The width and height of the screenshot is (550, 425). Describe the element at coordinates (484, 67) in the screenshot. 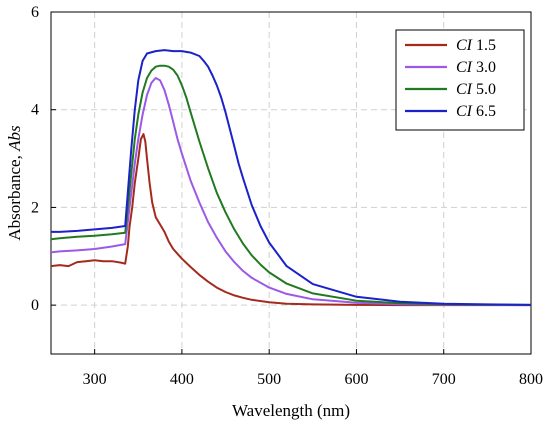

I see `legend-label-value: 3.0` at that location.